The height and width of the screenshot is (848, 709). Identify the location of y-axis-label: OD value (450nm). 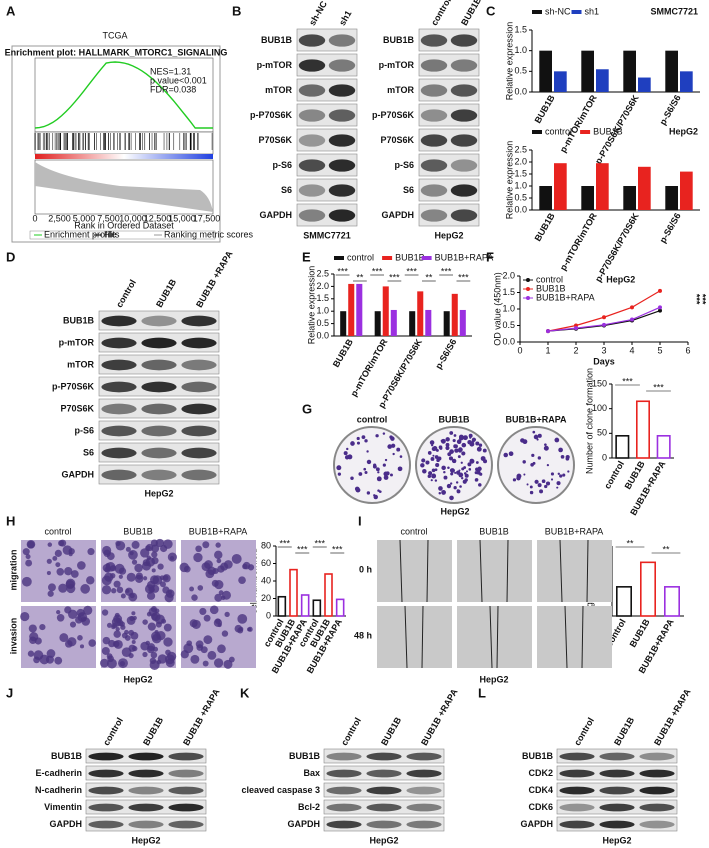
(497, 309).